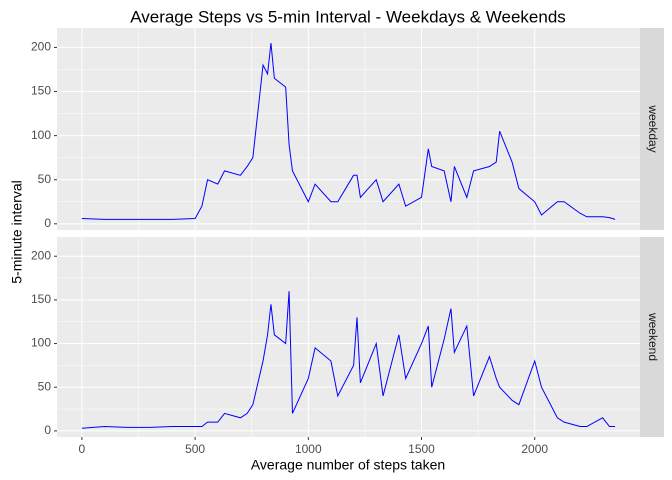 Image resolution: width=672 pixels, height=480 pixels. Describe the element at coordinates (308, 449) in the screenshot. I see `x-tick-label: 1000` at that location.